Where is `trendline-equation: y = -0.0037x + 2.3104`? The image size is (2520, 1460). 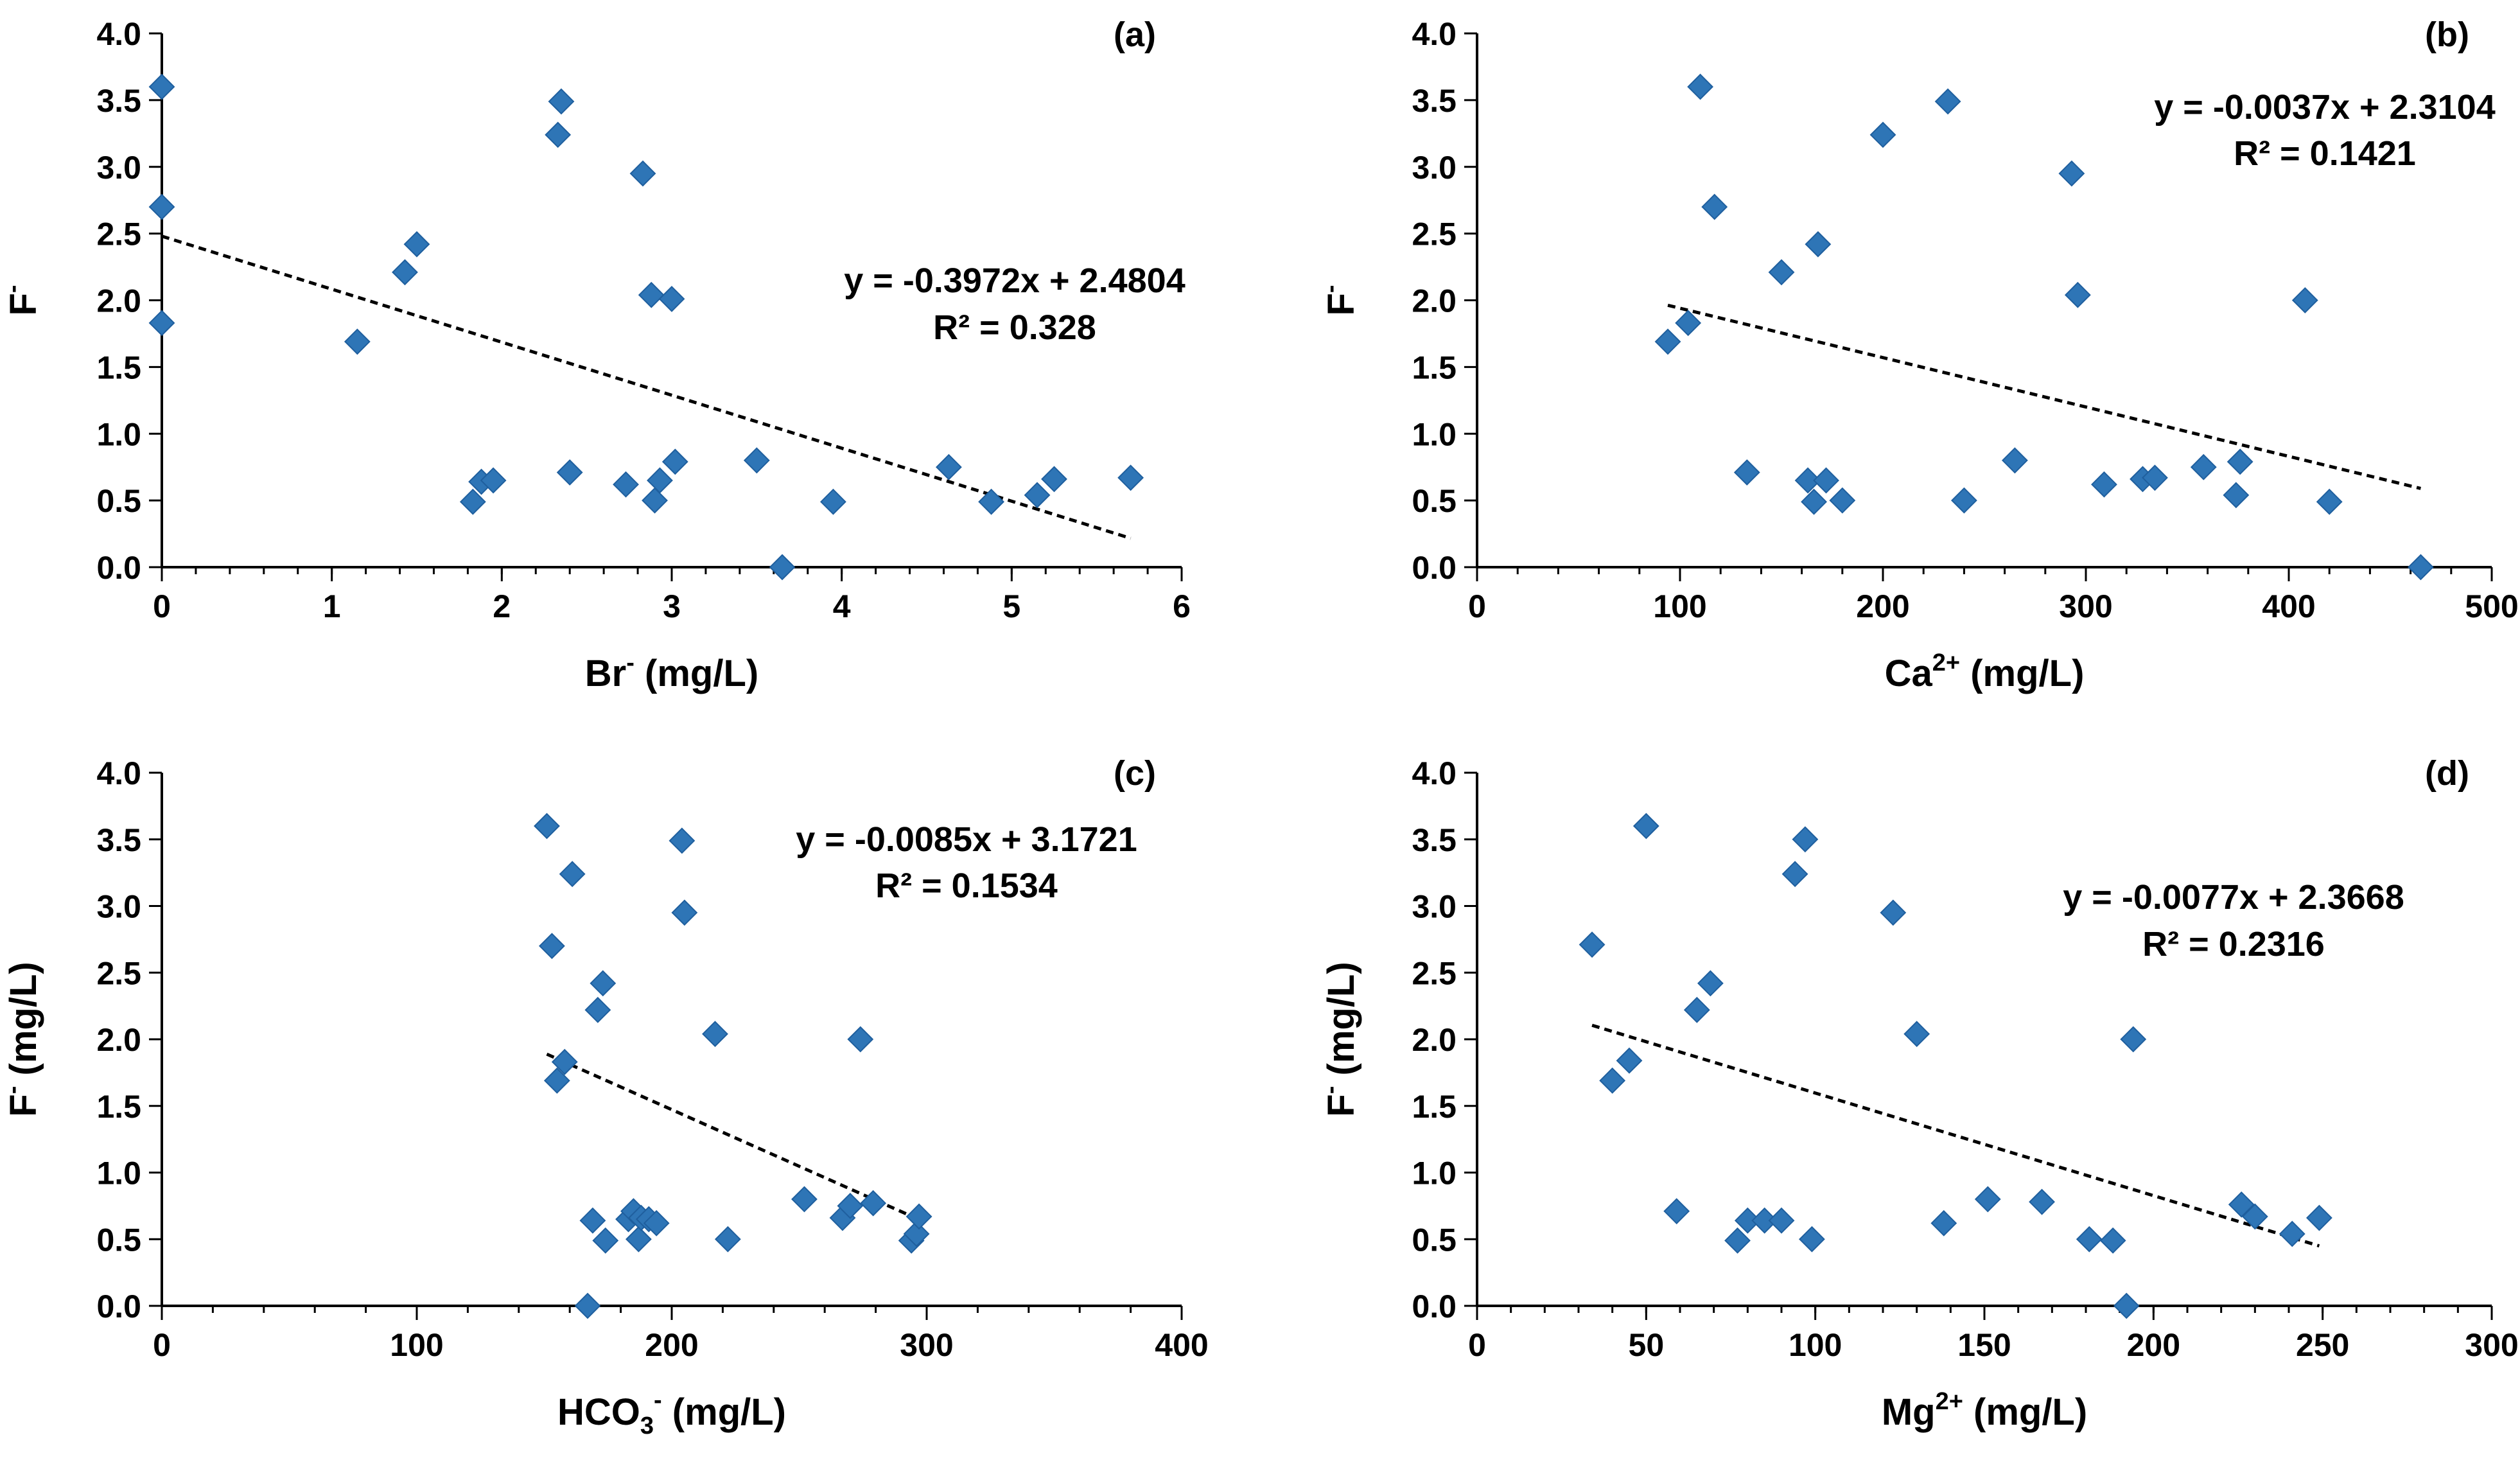 trendline-equation: y = -0.0037x + 2.3104 is located at coordinates (2325, 108).